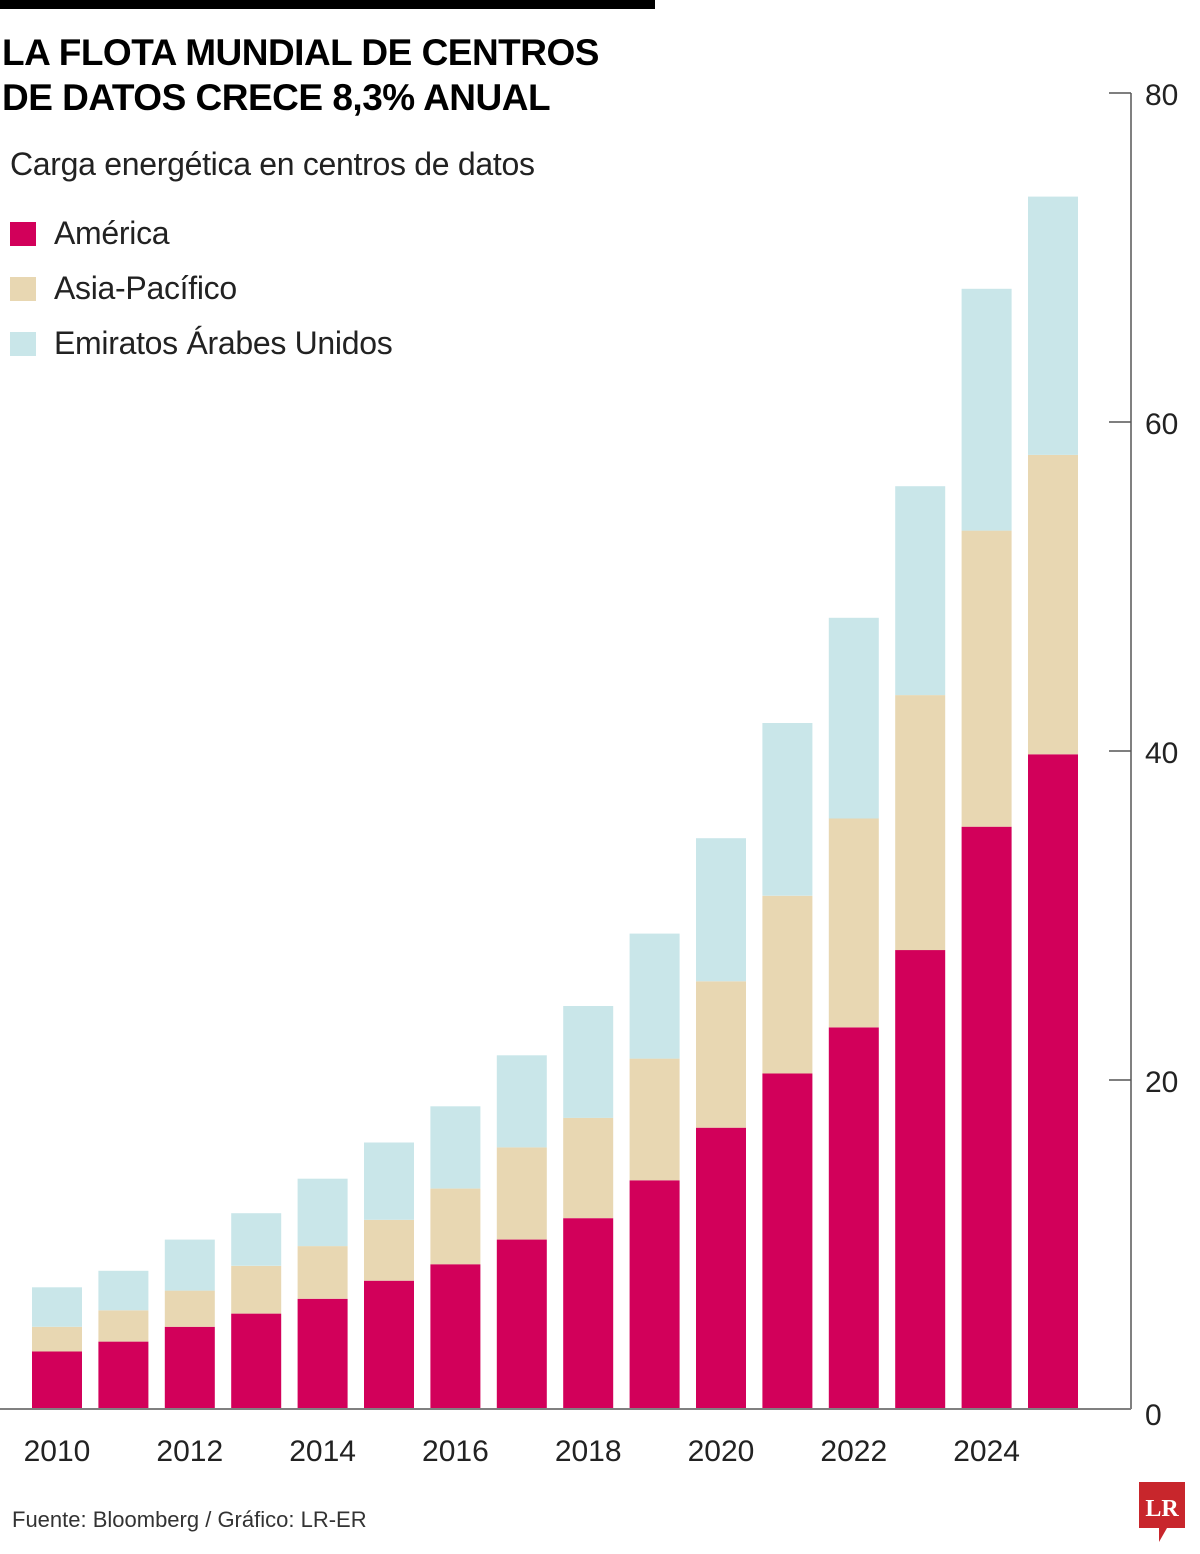 The height and width of the screenshot is (1554, 1200). What do you see at coordinates (389, 1344) in the screenshot?
I see `bar-america-2015` at bounding box center [389, 1344].